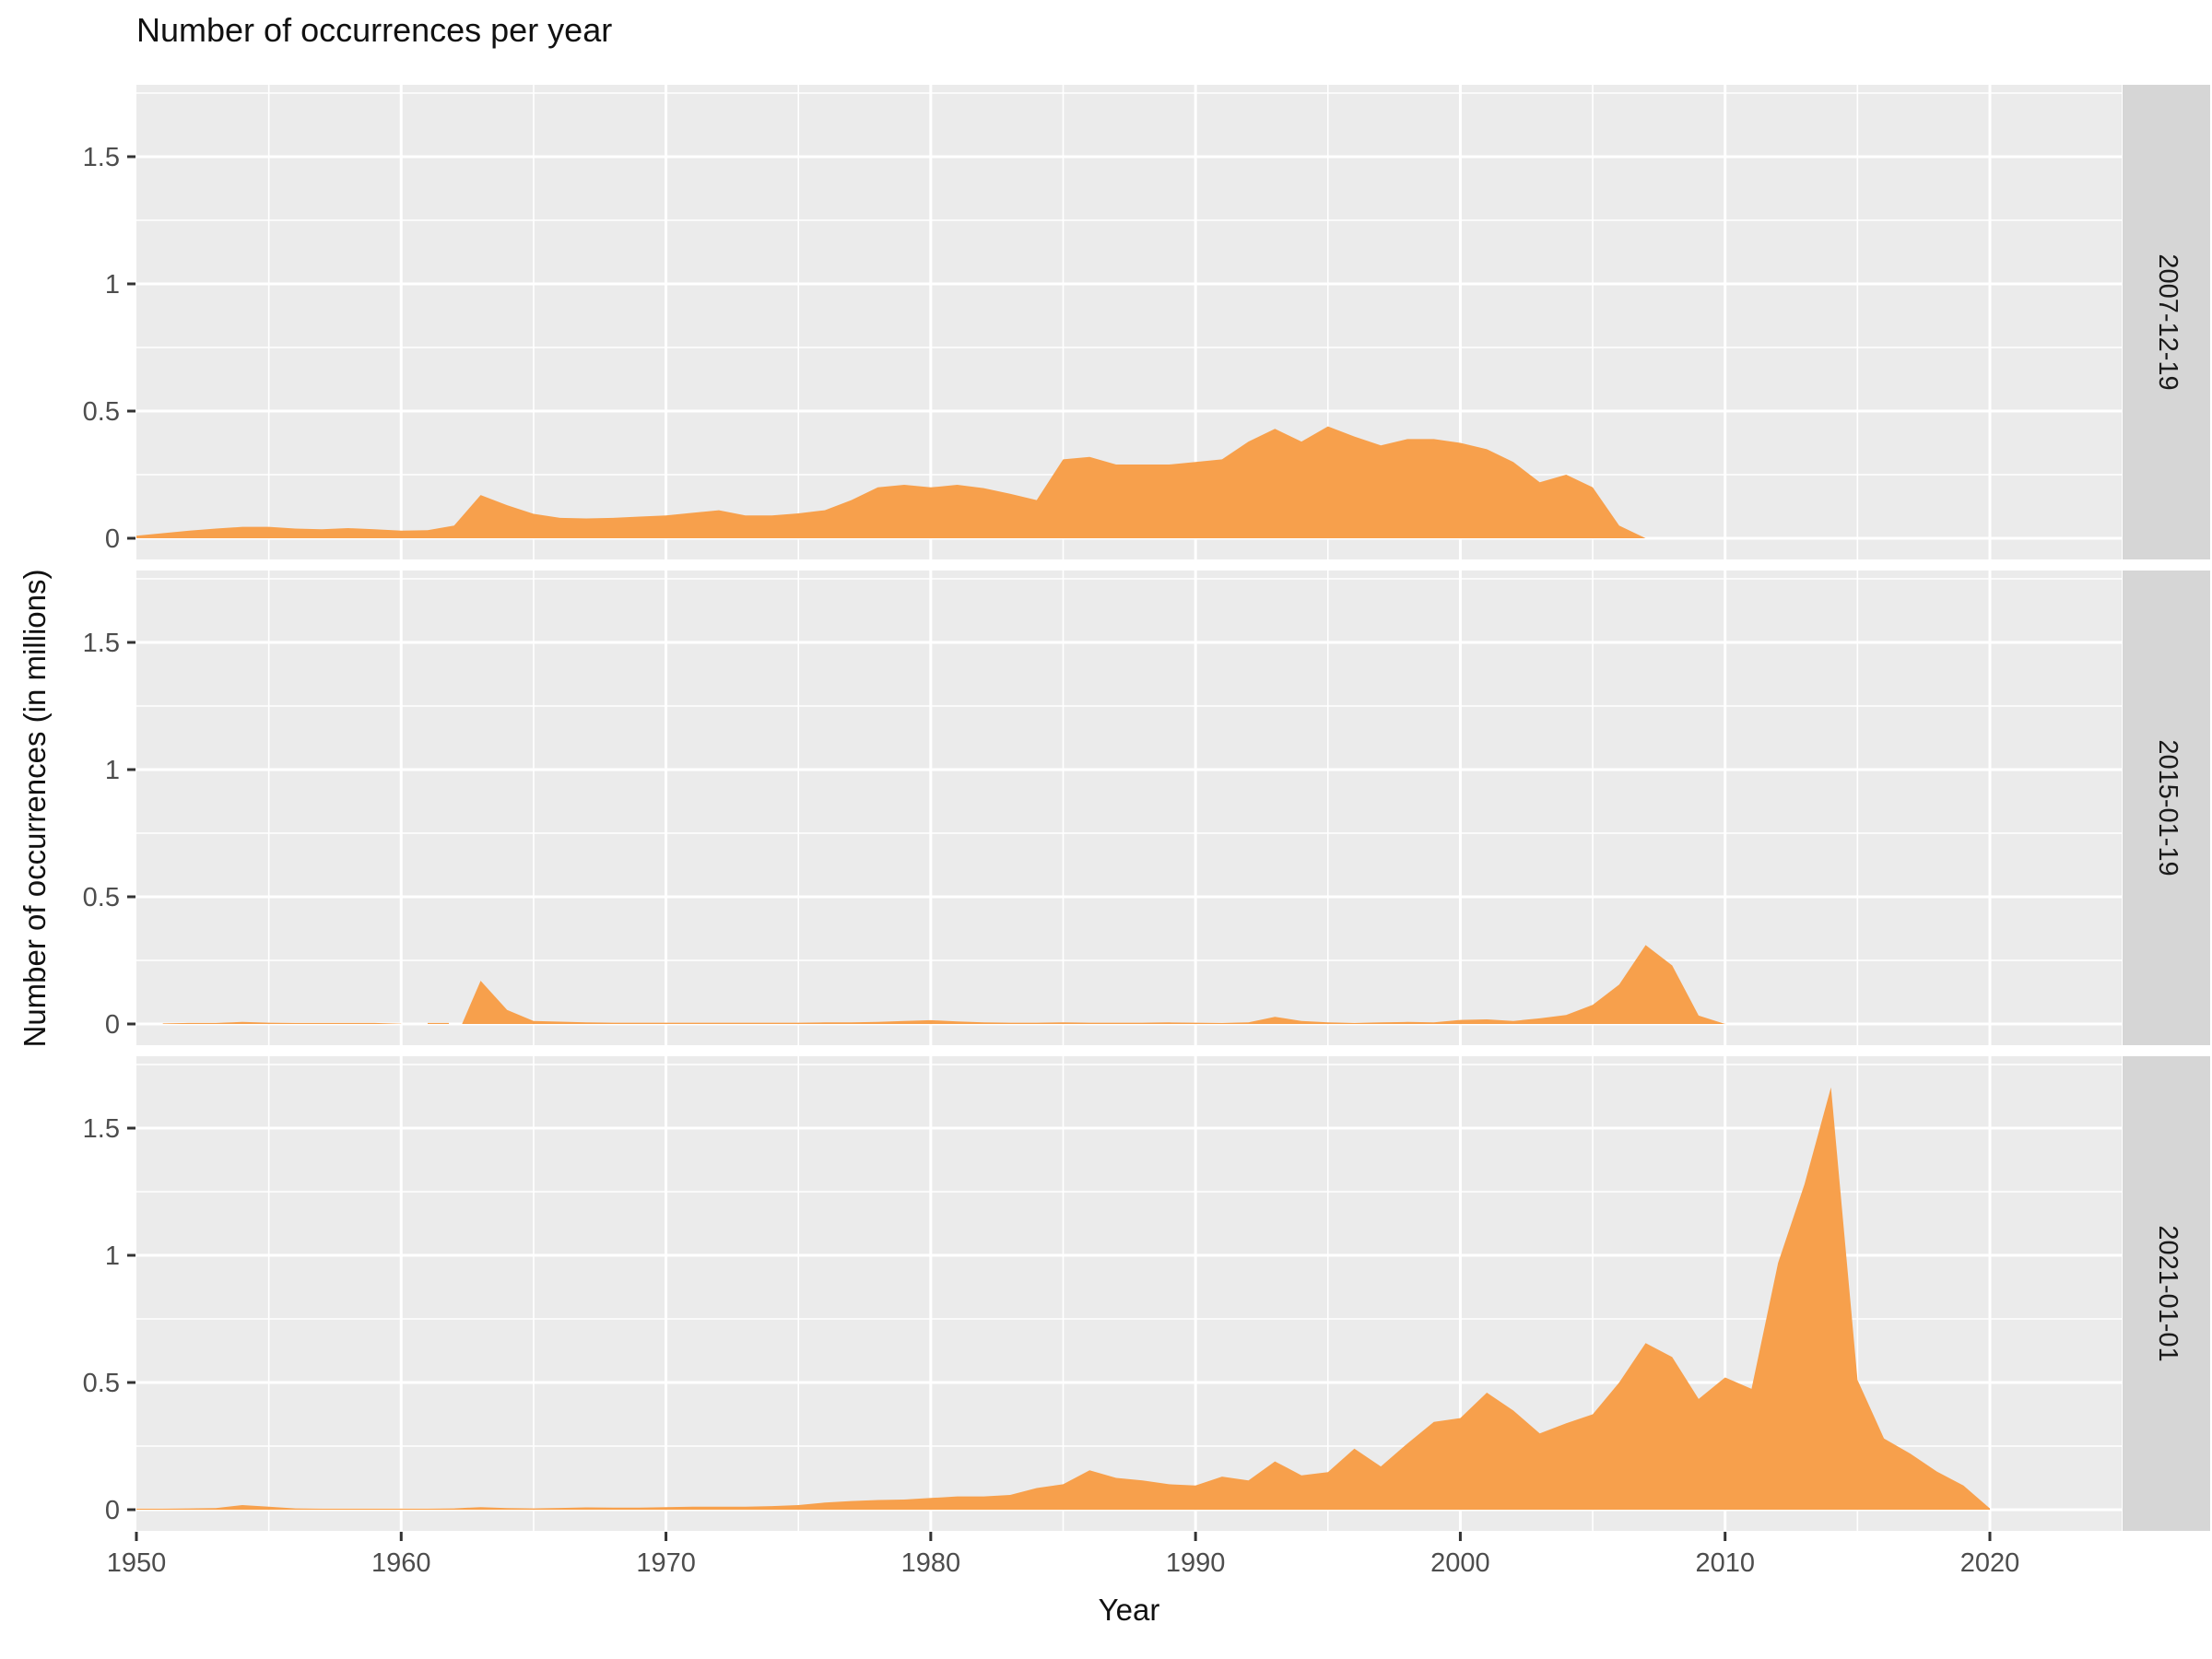 Image resolution: width=2212 pixels, height=1659 pixels. I want to click on x-tick-label: 2020, so click(1990, 1563).